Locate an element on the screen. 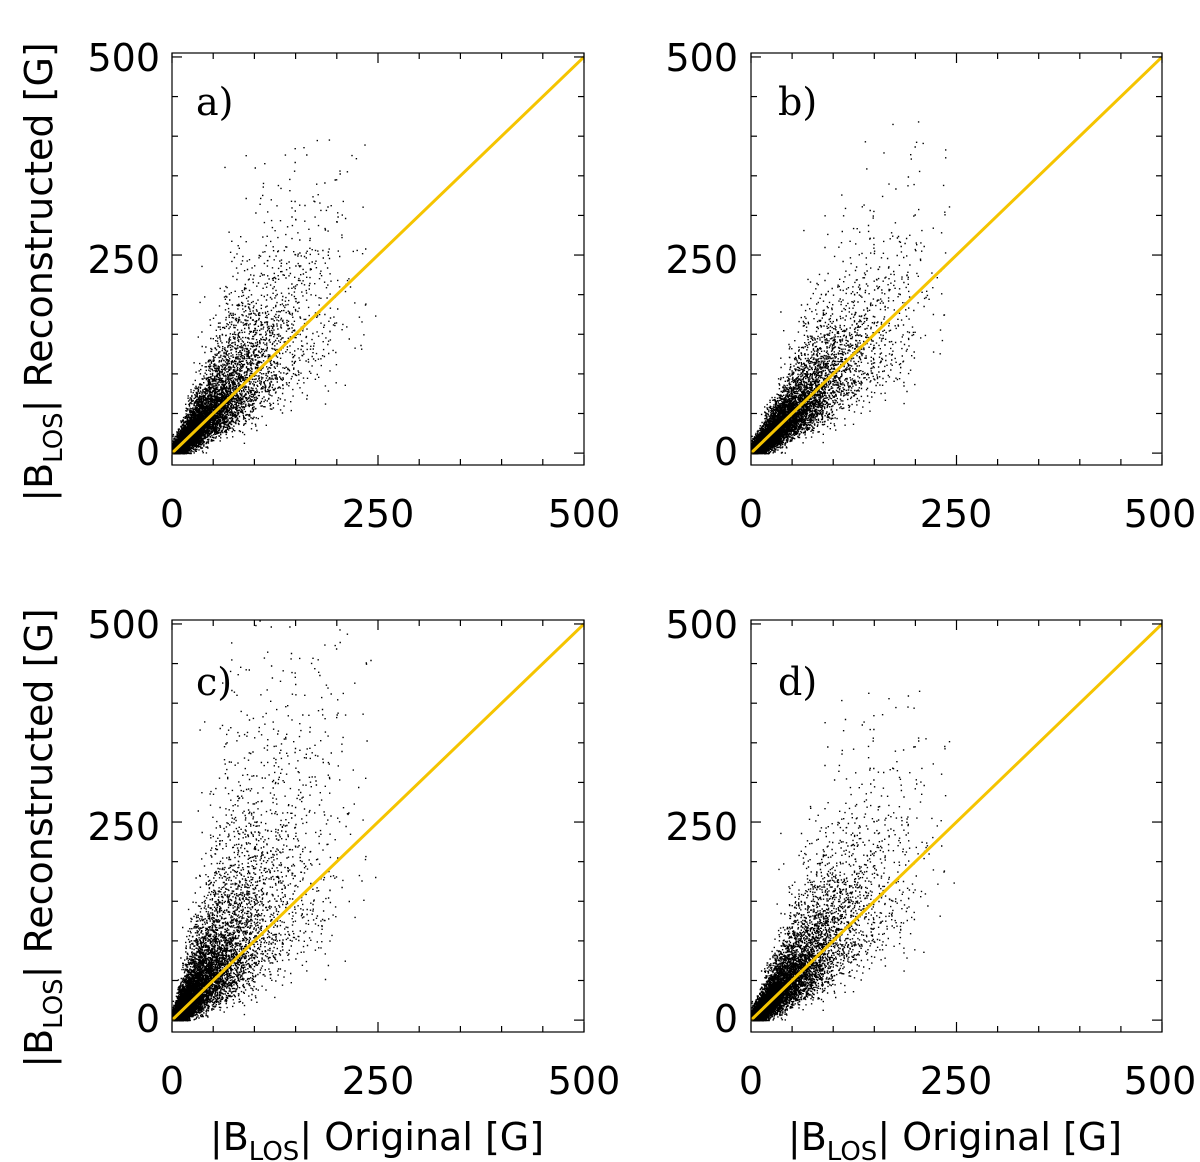 The height and width of the screenshot is (1162, 1200). y-axis-title-top: |BLOS| Reconstructed [G] is located at coordinates (43, 271).